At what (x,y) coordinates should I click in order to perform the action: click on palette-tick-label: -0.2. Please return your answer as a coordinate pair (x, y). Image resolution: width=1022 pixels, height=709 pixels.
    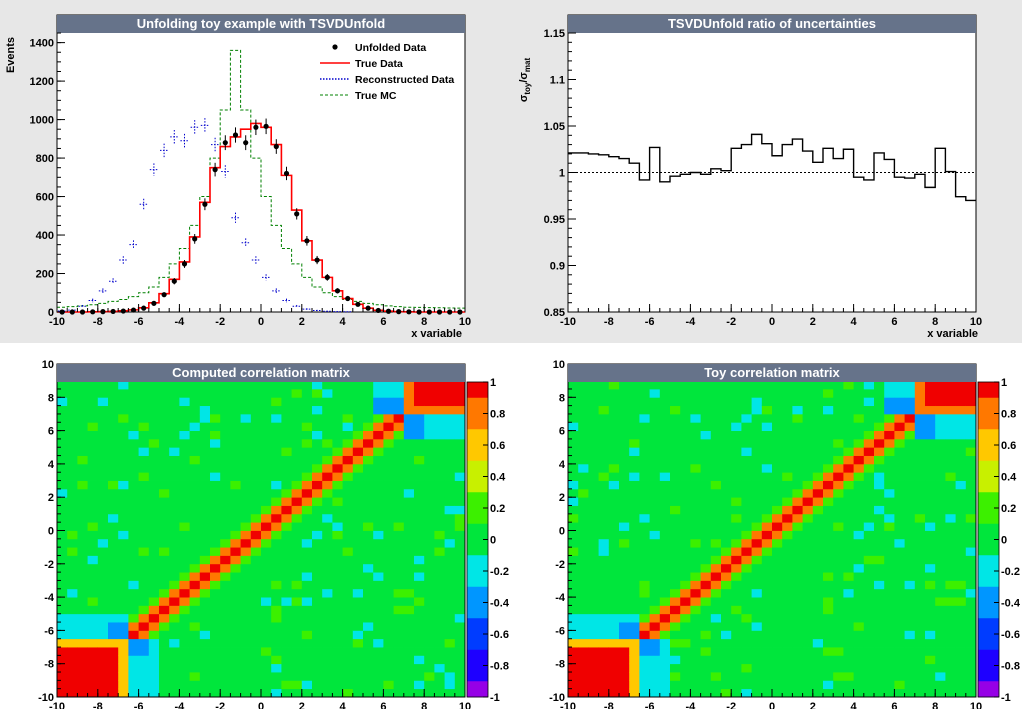
    Looking at the image, I should click on (499, 572).